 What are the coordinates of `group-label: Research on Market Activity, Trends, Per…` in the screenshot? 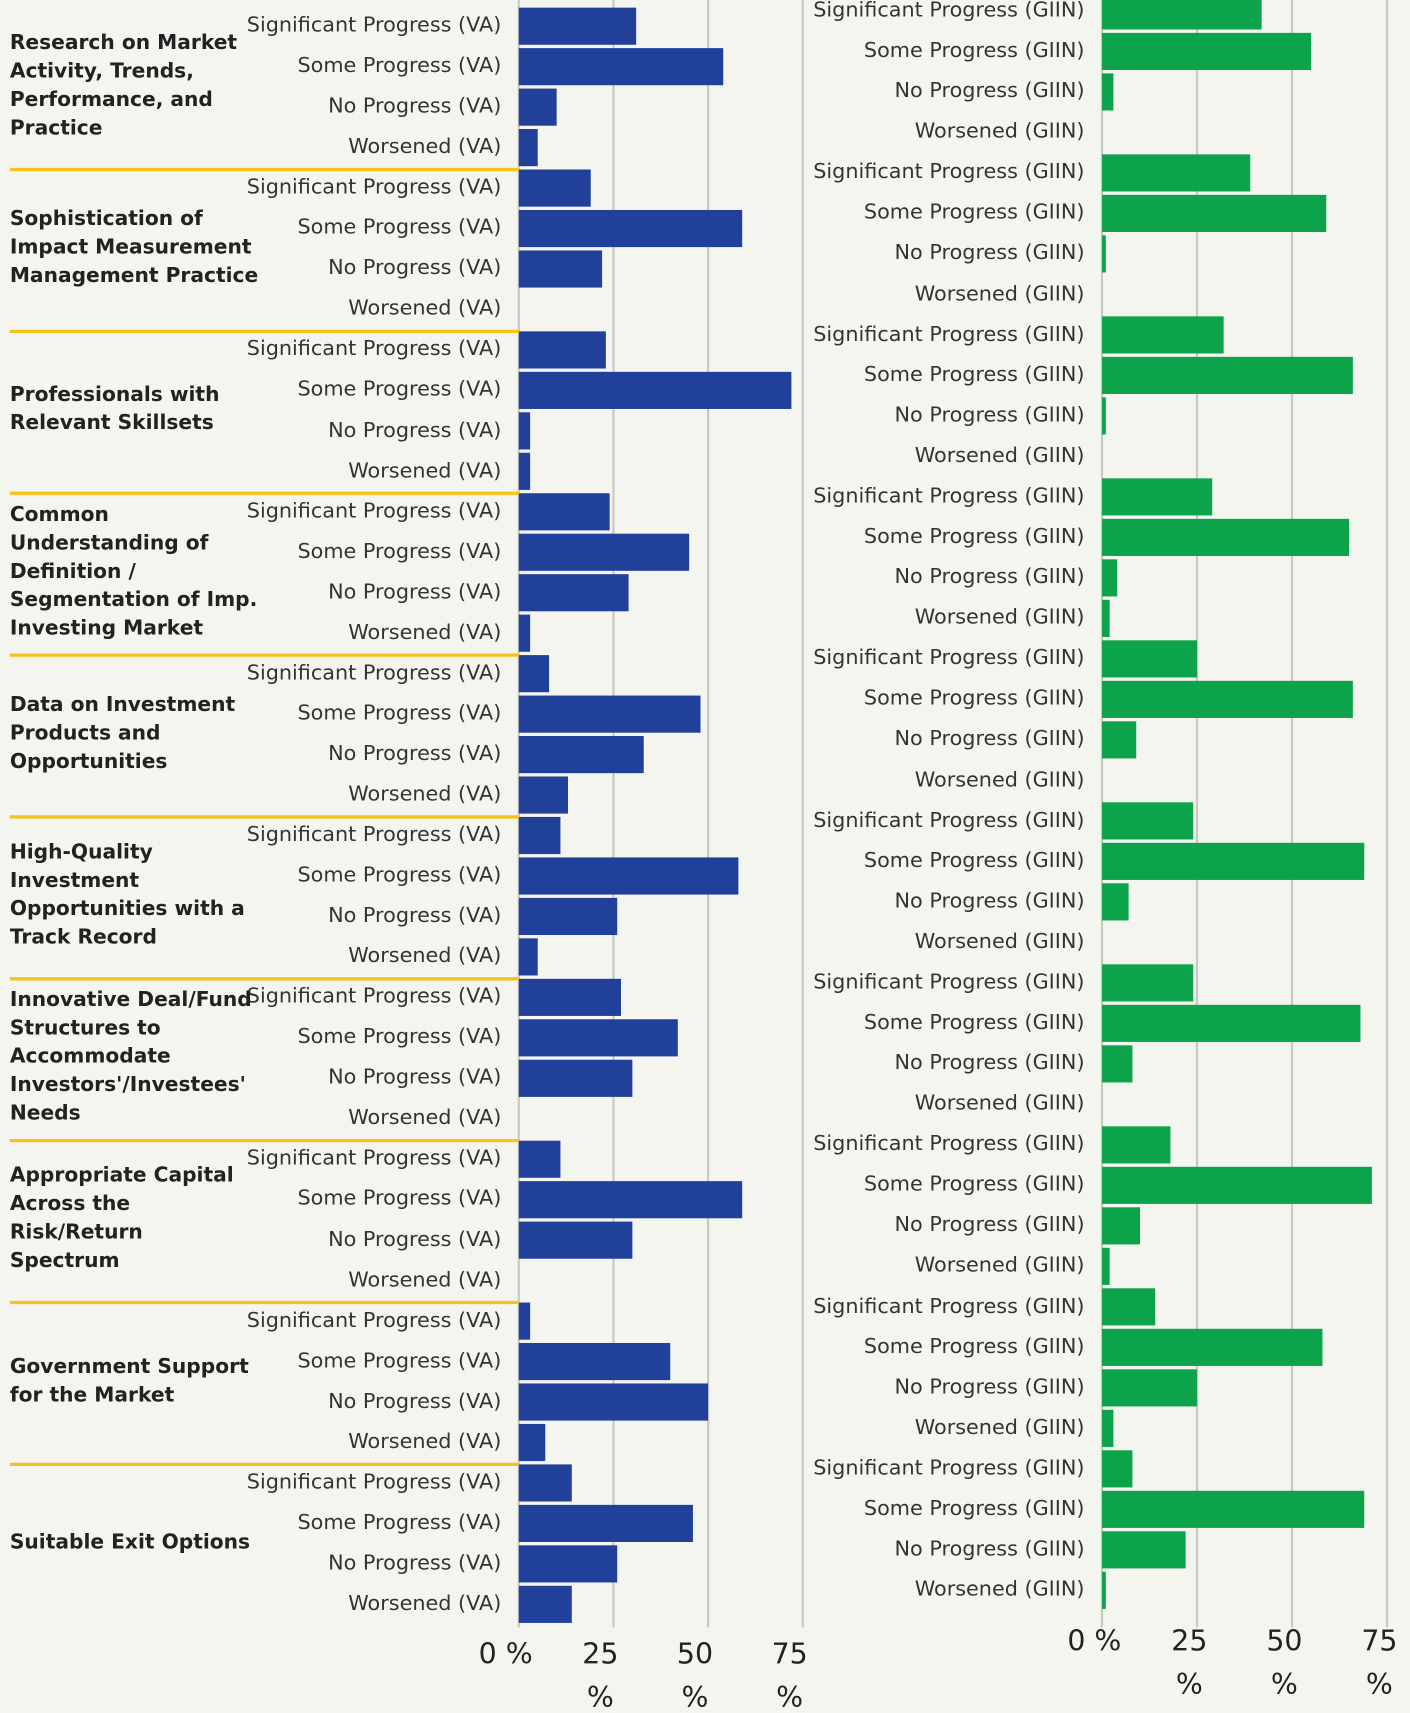 It's located at (123, 85).